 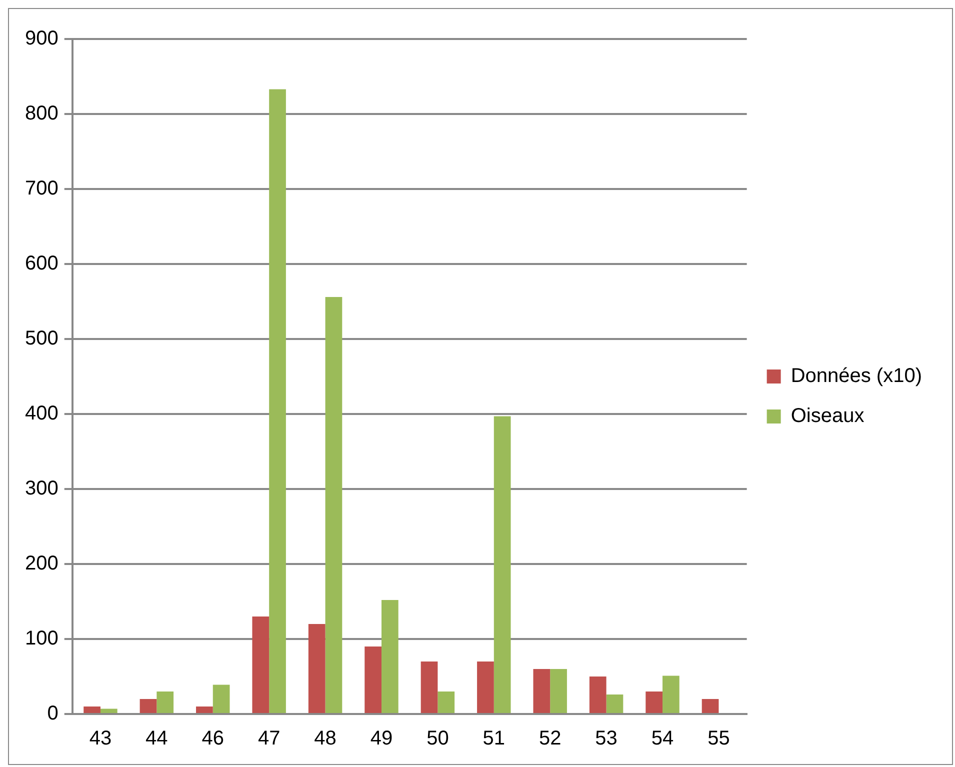 I want to click on y-tick-label: 900, so click(x=41, y=39).